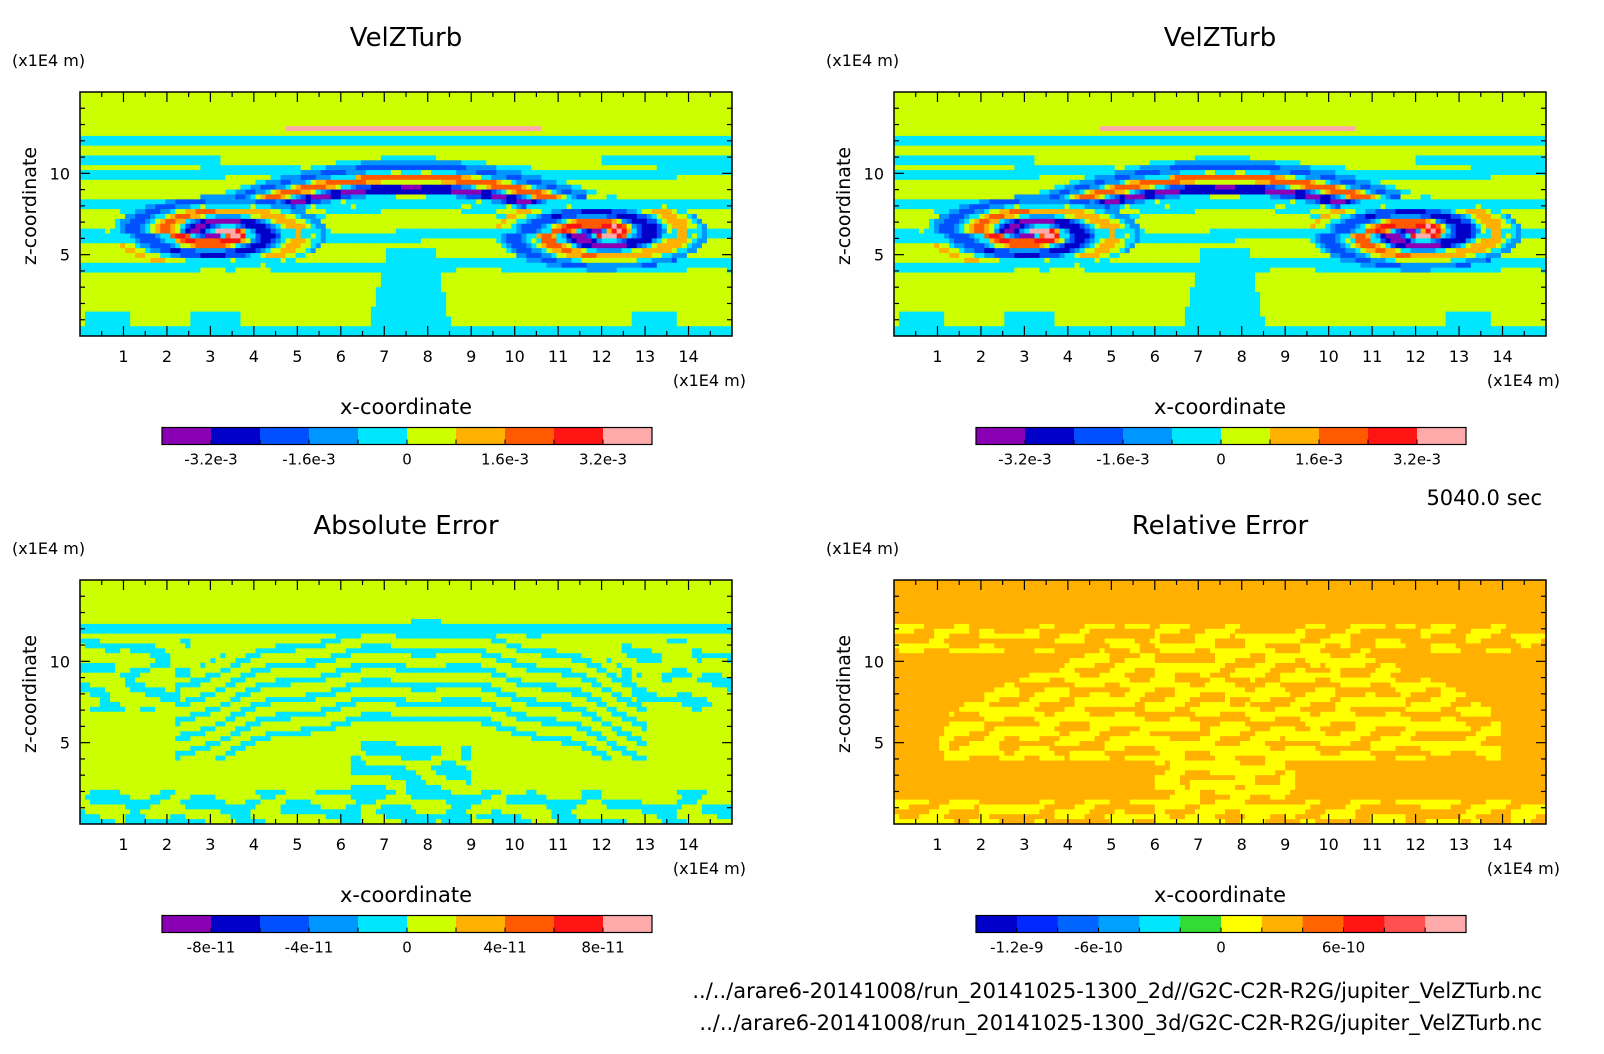 The width and height of the screenshot is (1604, 1054). What do you see at coordinates (1068, 844) in the screenshot?
I see `x-tick-label: 4` at bounding box center [1068, 844].